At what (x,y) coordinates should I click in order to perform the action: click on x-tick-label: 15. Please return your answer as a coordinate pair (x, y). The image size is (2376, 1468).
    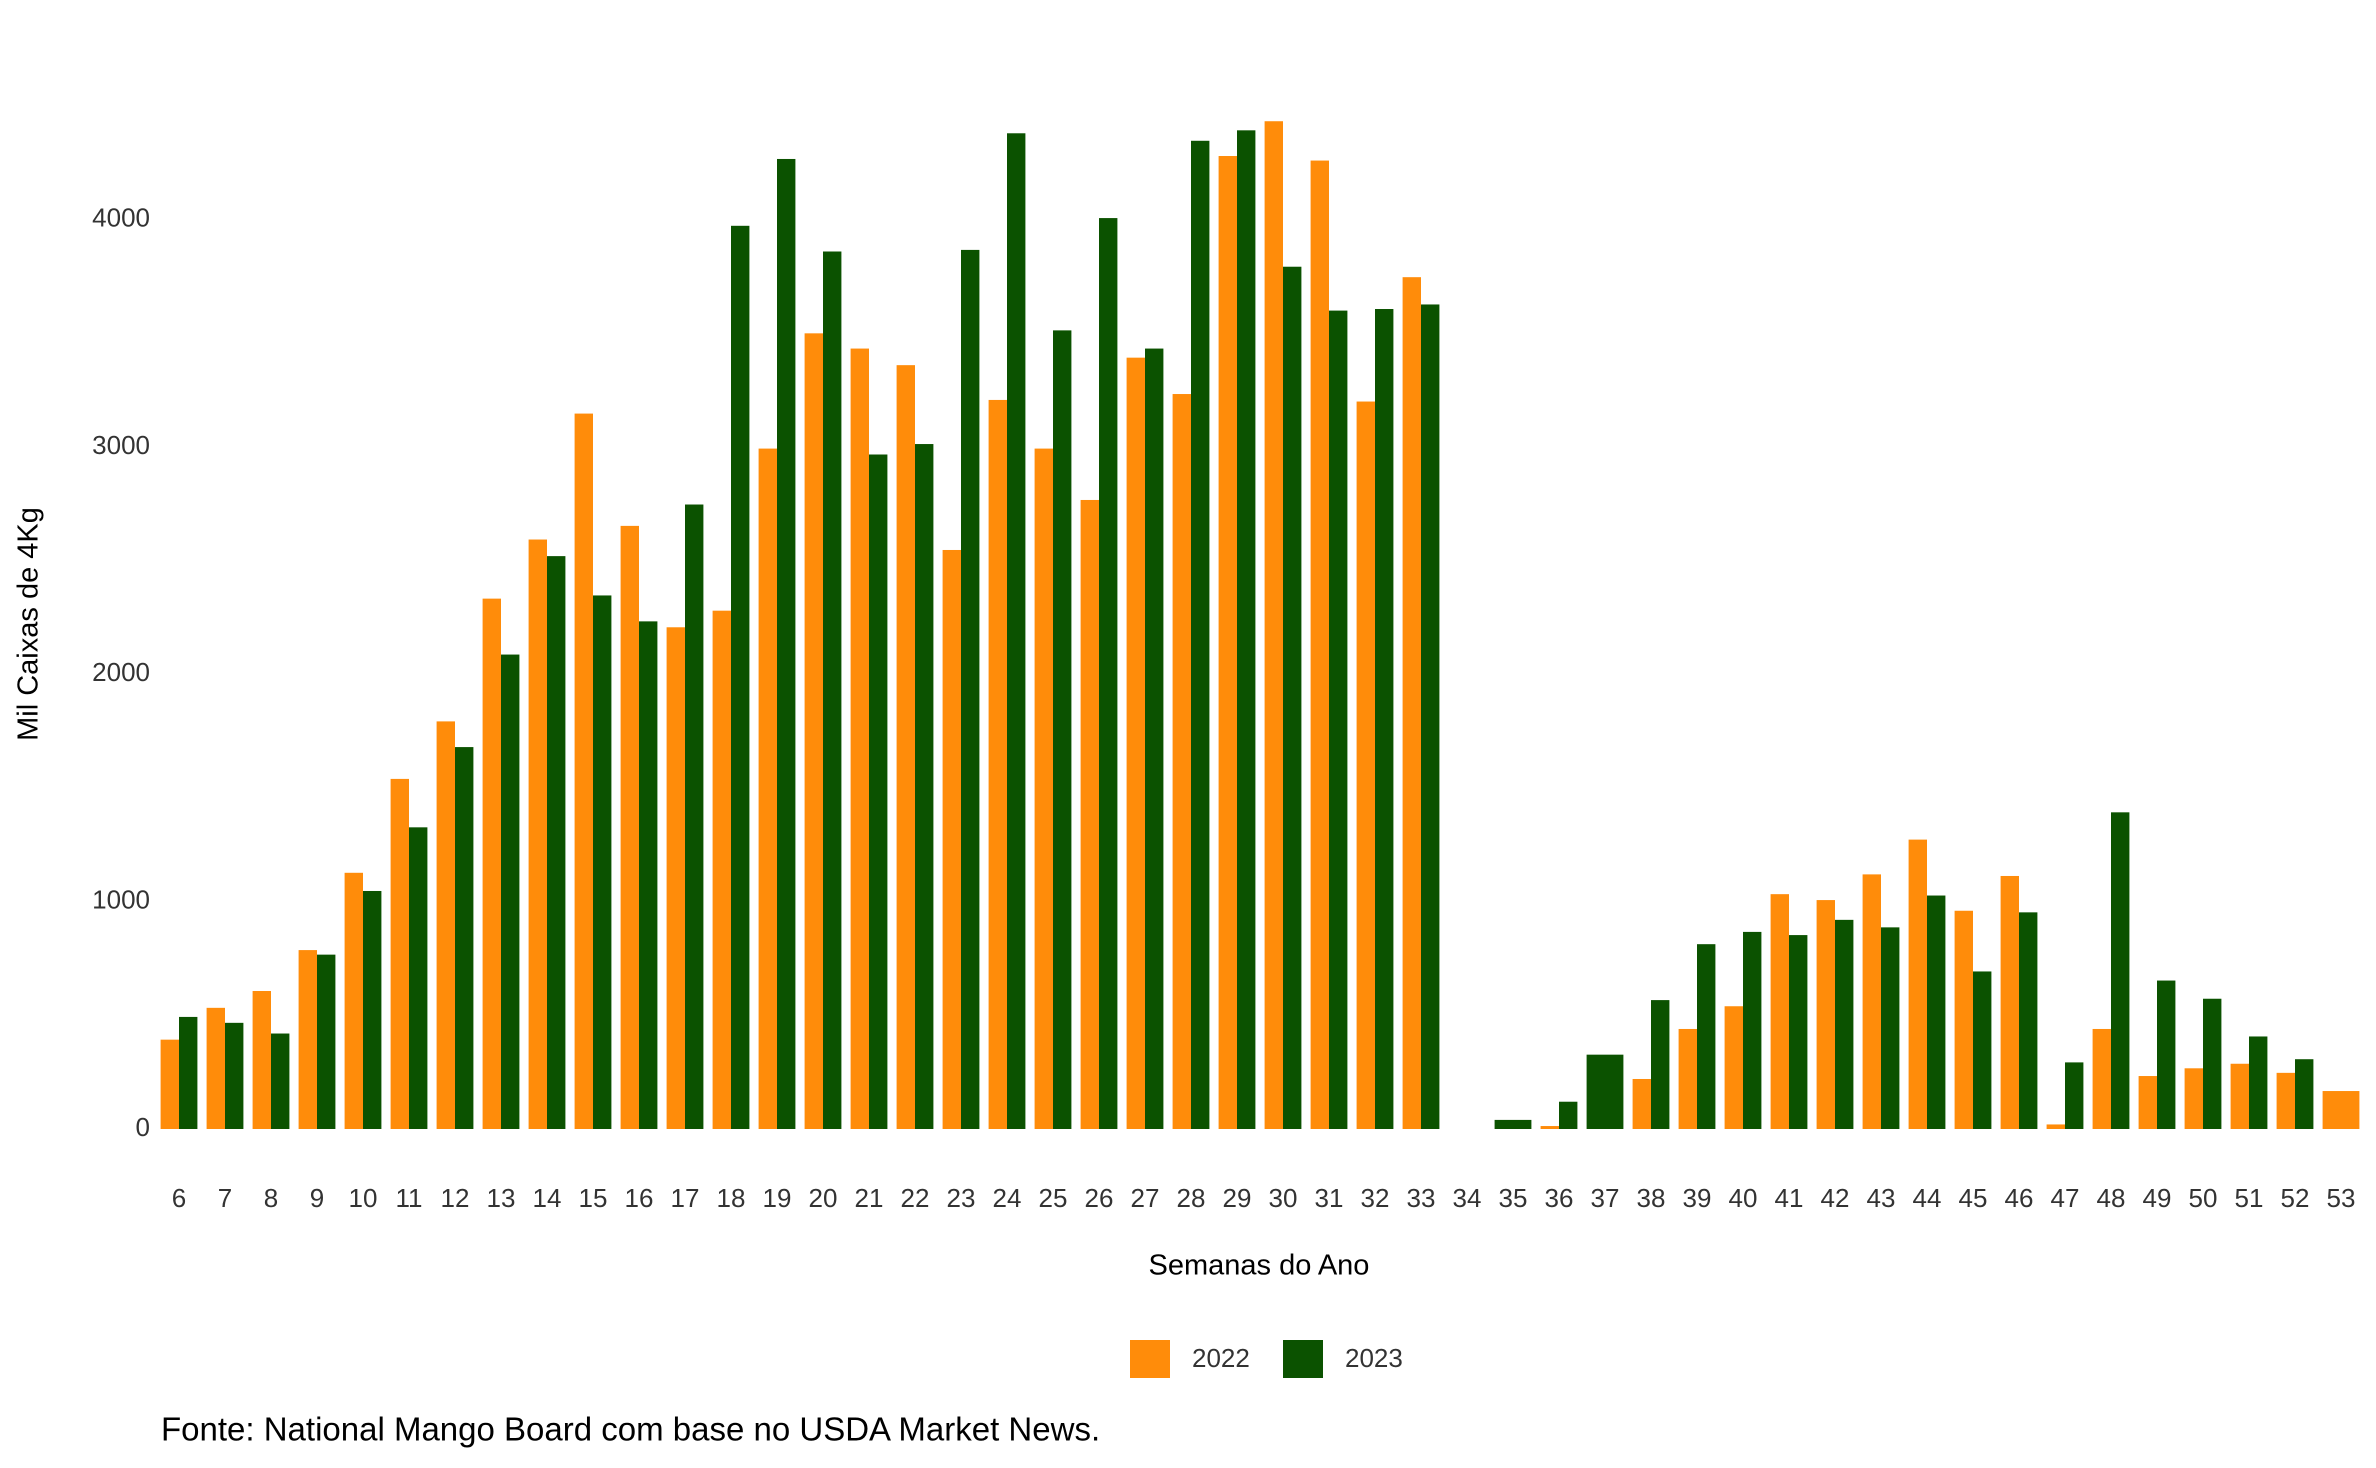
    Looking at the image, I should click on (593, 1198).